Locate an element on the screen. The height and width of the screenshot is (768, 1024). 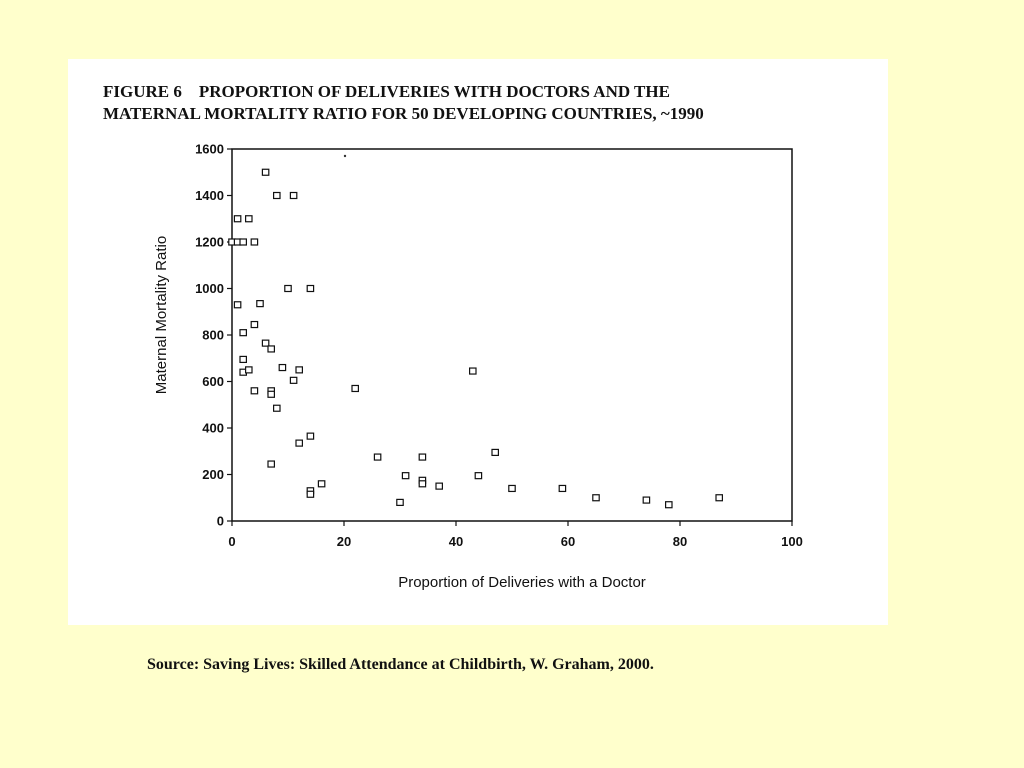
x-tick-label: 100 is located at coordinates (792, 541).